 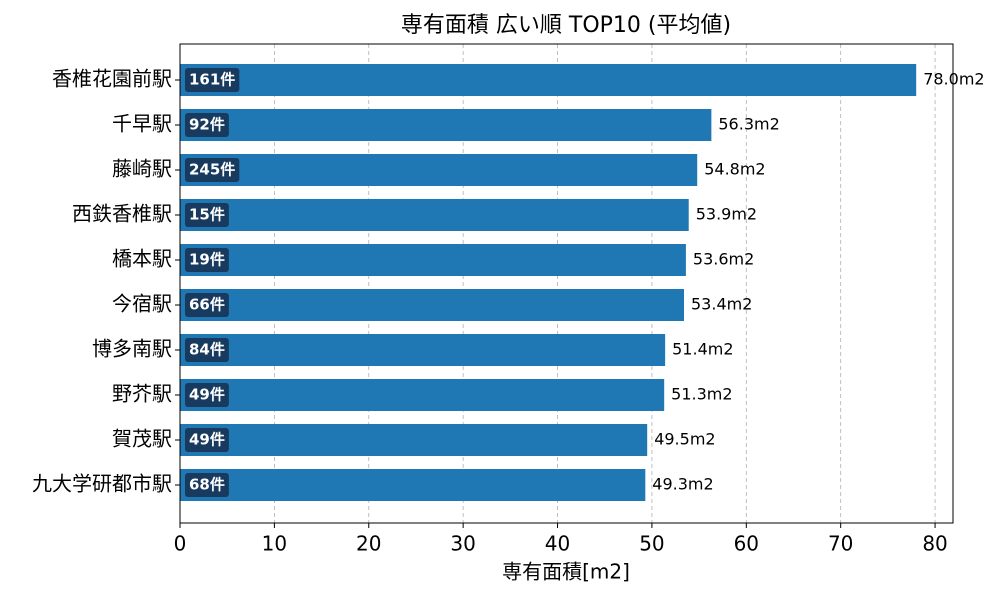 What do you see at coordinates (142, 124) in the screenshot?
I see `y-tick-label: 千早駅` at bounding box center [142, 124].